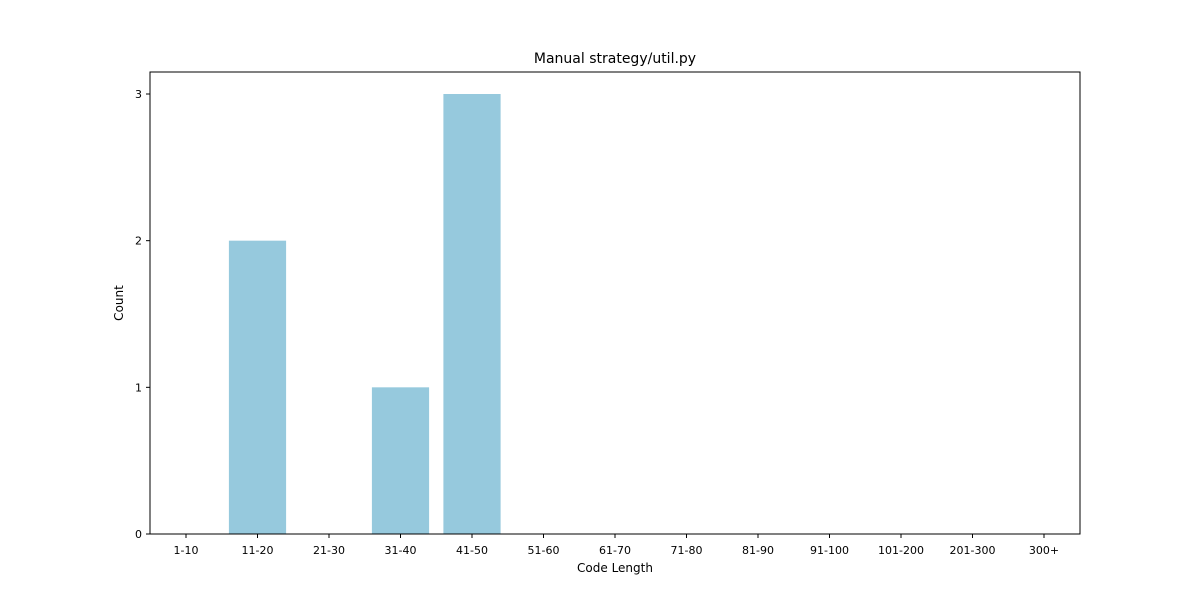  I want to click on x-tick-label: 11-20, so click(258, 550).